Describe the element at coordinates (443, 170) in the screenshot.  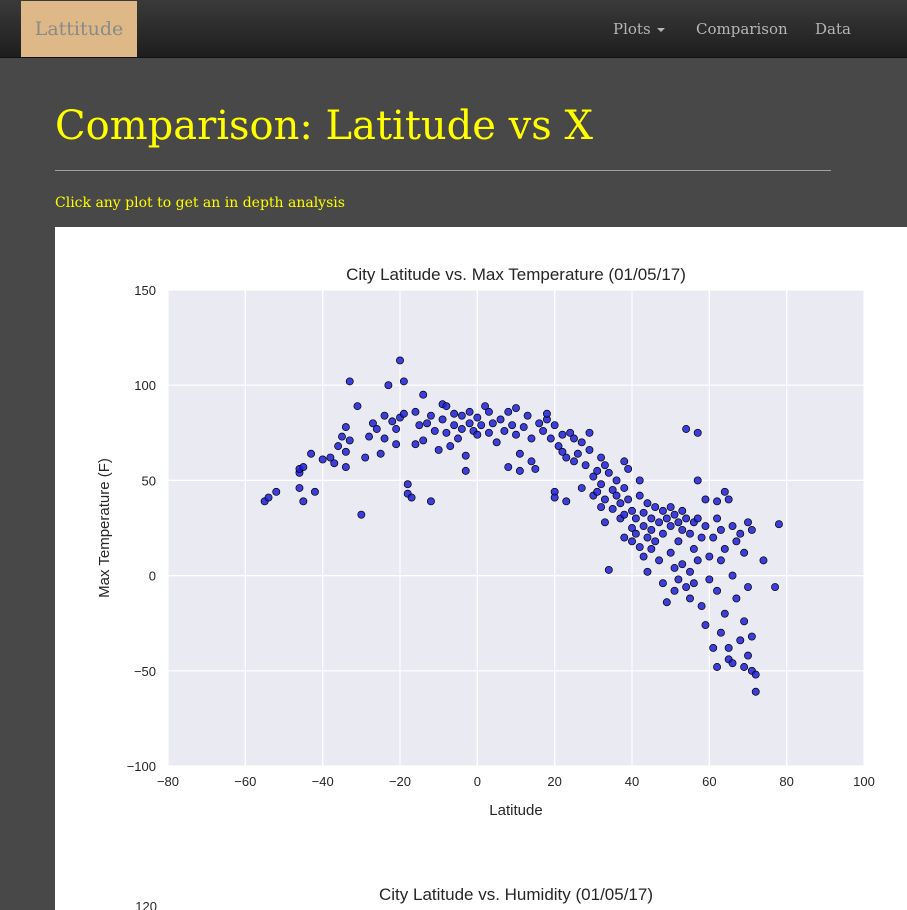
I see `title-divider` at that location.